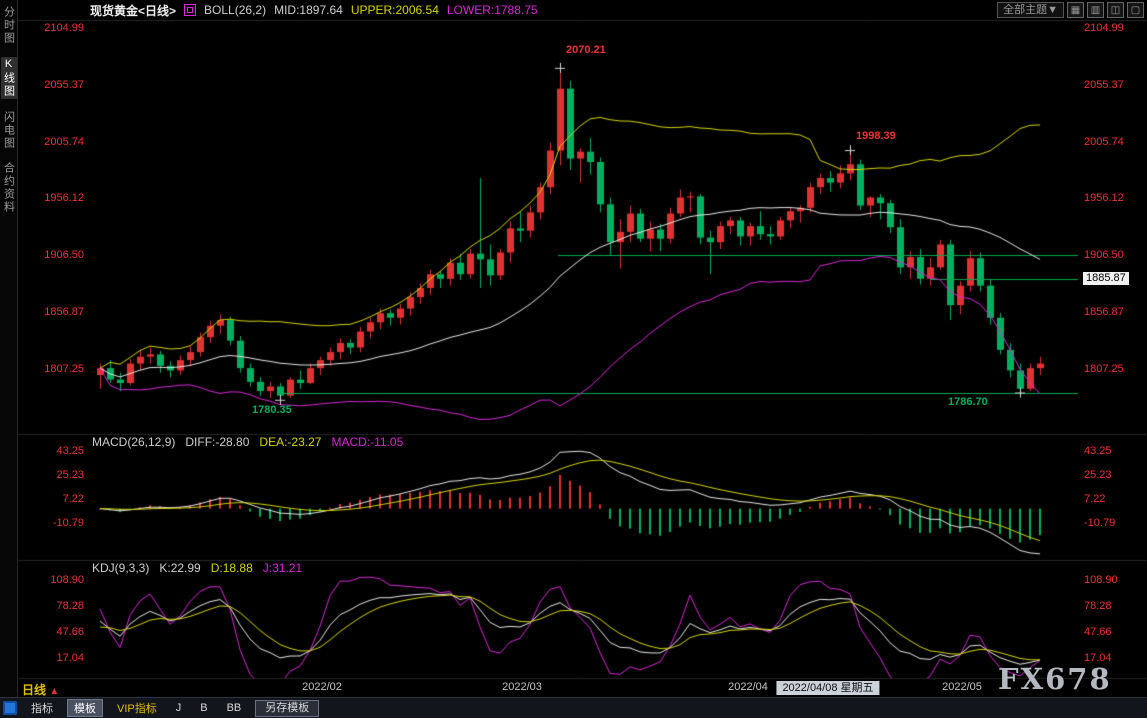 This screenshot has width=1147, height=718. Describe the element at coordinates (290, 442) in the screenshot. I see `macd-dea-value: DEA:-23.27` at that location.